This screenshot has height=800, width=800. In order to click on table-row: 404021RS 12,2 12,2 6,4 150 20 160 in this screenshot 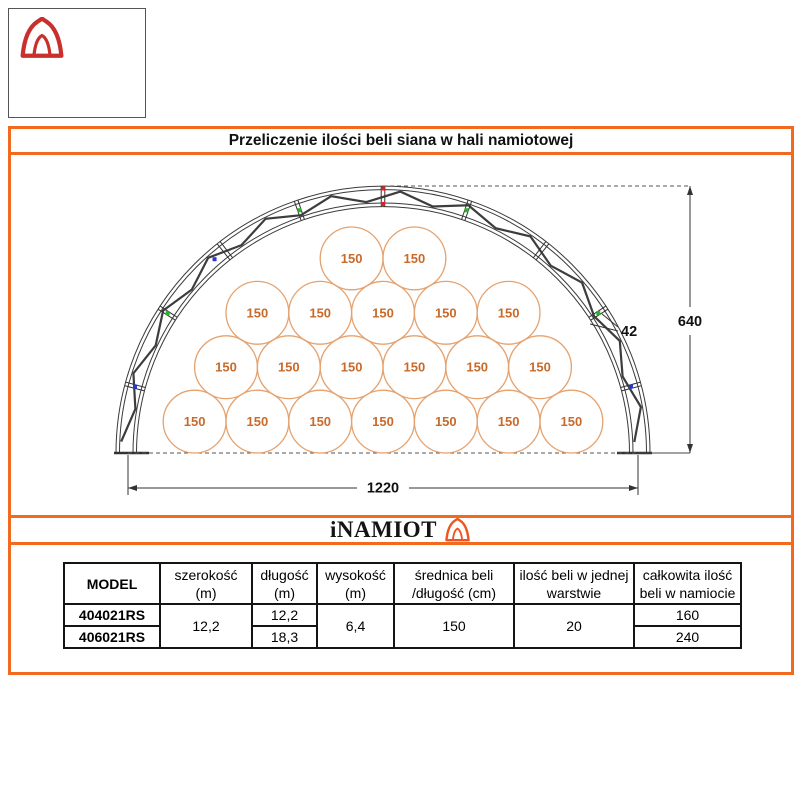, I will do `click(402, 626)`.